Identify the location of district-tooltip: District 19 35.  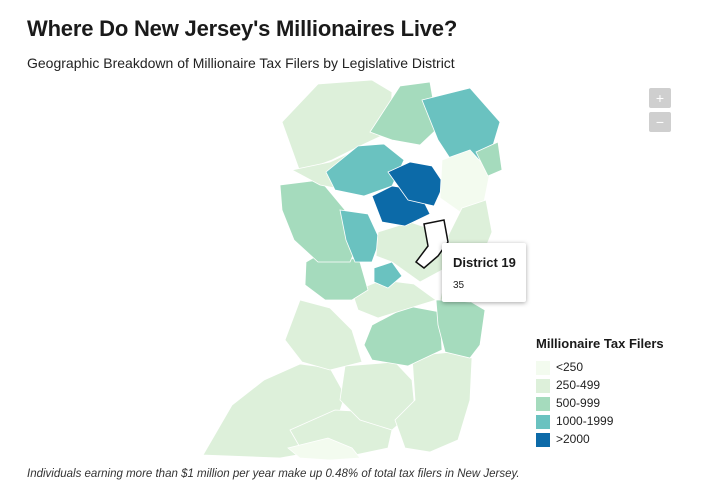
(484, 272).